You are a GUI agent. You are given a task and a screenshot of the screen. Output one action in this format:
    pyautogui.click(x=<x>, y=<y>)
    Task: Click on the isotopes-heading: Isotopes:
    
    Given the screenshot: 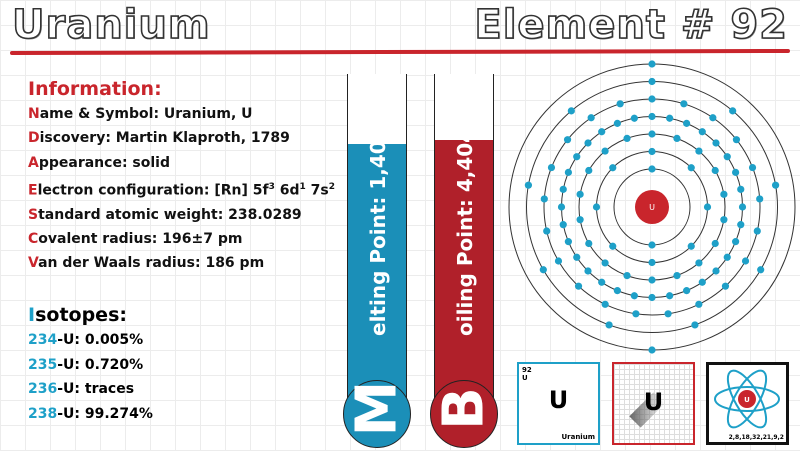 What is the action you would take?
    pyautogui.click(x=77, y=315)
    